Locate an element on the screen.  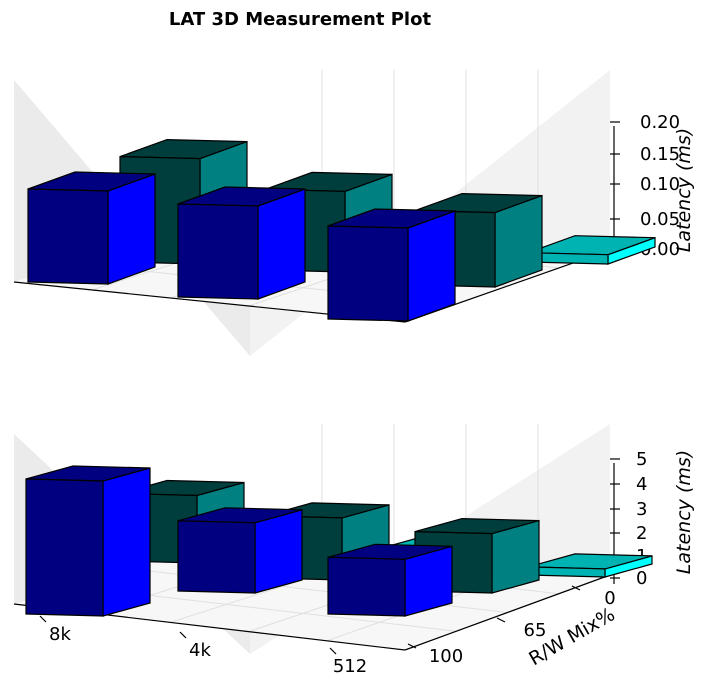
z-tick-label: 0.10 is located at coordinates (660, 184).